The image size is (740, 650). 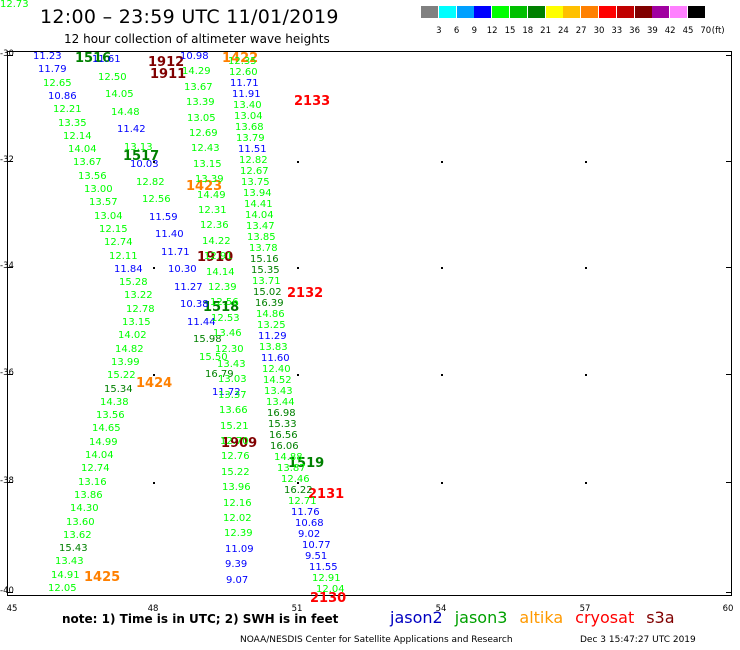 I want to click on swh-value: 15.21, so click(x=234, y=426).